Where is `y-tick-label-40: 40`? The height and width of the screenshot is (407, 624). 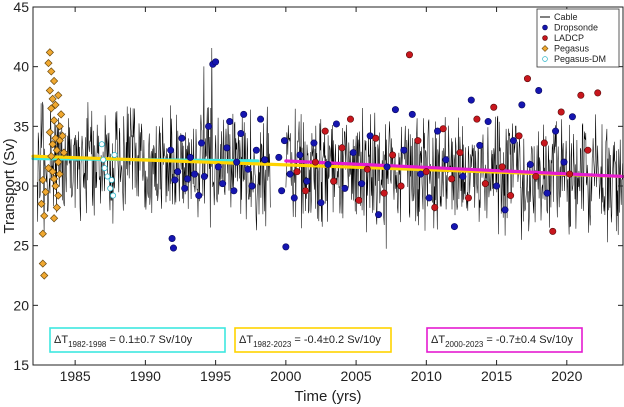 y-tick-label-40: 40 is located at coordinates (21, 67).